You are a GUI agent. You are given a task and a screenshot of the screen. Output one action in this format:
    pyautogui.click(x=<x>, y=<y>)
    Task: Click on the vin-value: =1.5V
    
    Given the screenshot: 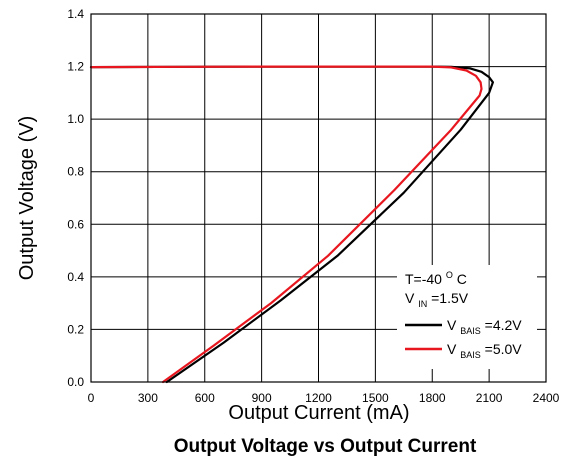 What is the action you would take?
    pyautogui.click(x=450, y=298)
    